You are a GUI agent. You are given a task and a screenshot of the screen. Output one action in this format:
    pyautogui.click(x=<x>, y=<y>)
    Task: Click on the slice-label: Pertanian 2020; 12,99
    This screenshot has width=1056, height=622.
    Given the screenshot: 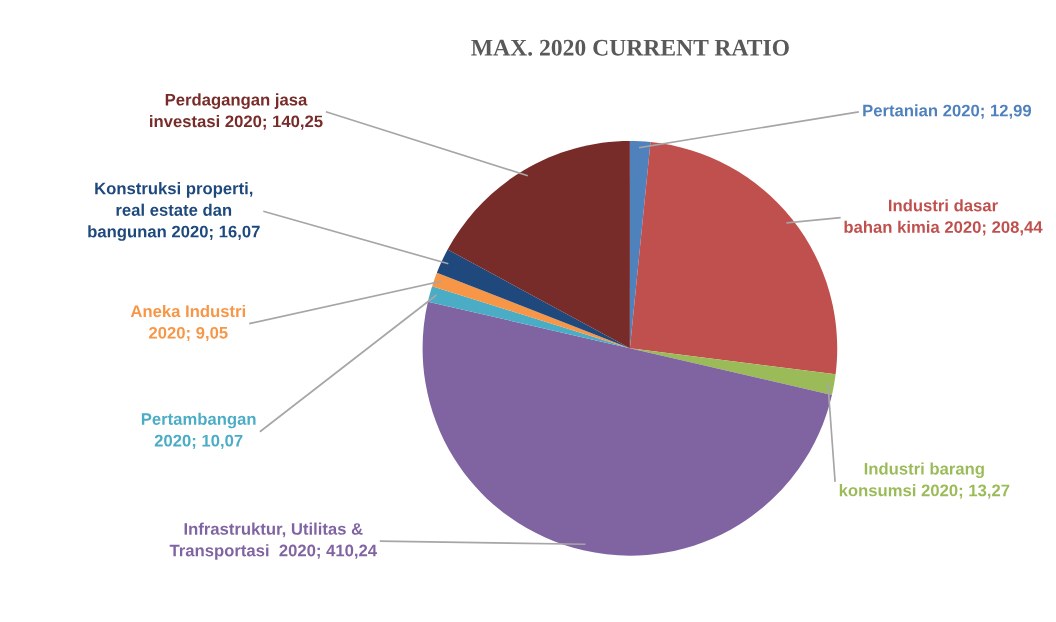 What is the action you would take?
    pyautogui.click(x=947, y=111)
    